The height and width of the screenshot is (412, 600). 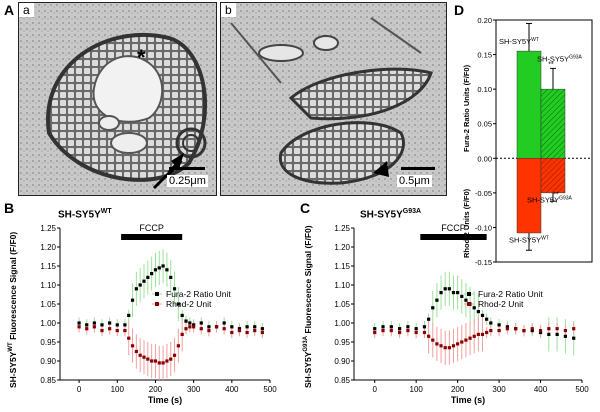 What do you see at coordinates (458, 389) in the screenshot?
I see `x-tick-label: 200` at bounding box center [458, 389].